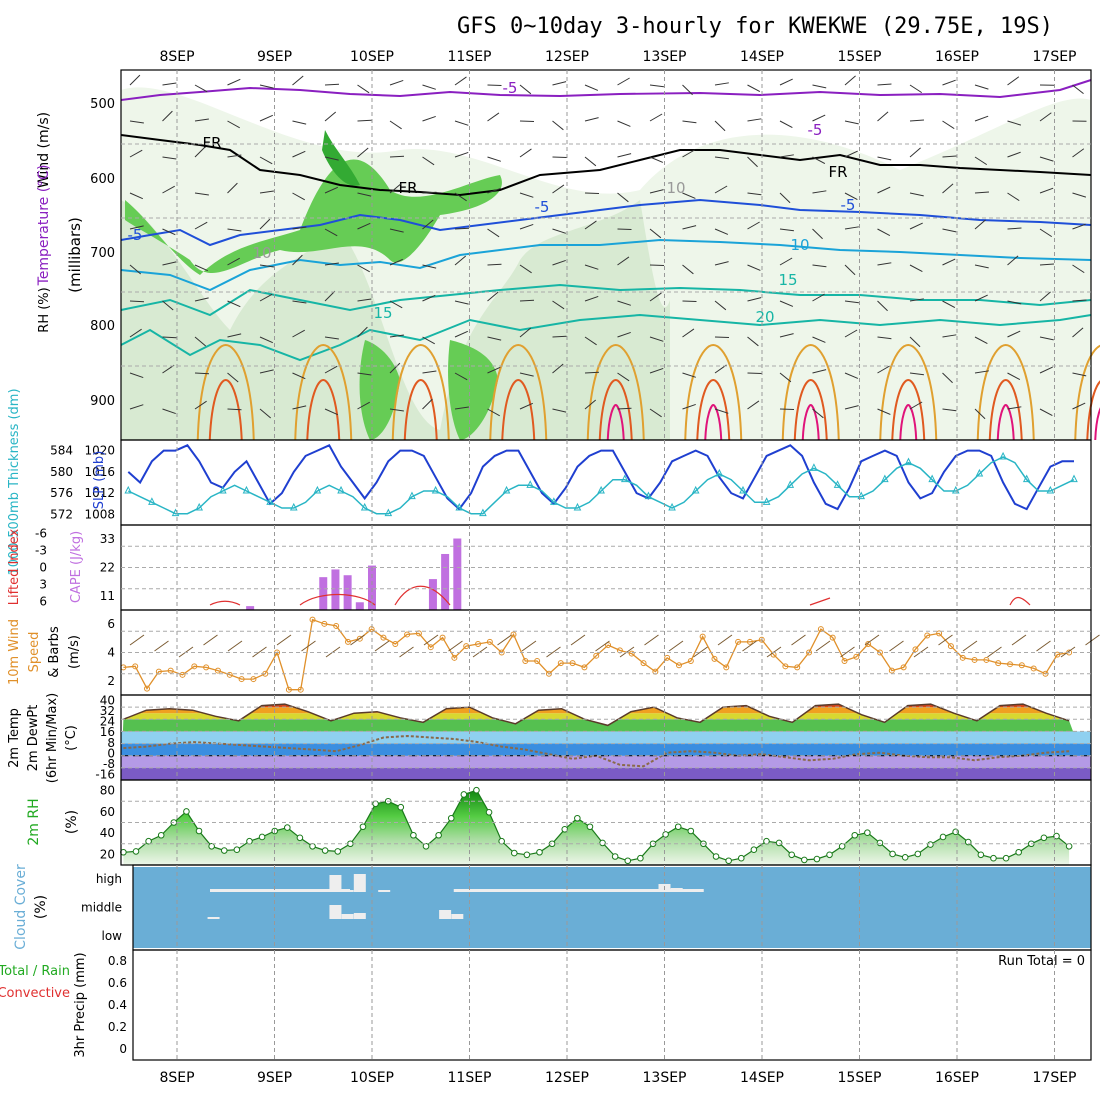 The image size is (1100, 1104). I want to click on tick-label: 40, so click(107, 833).